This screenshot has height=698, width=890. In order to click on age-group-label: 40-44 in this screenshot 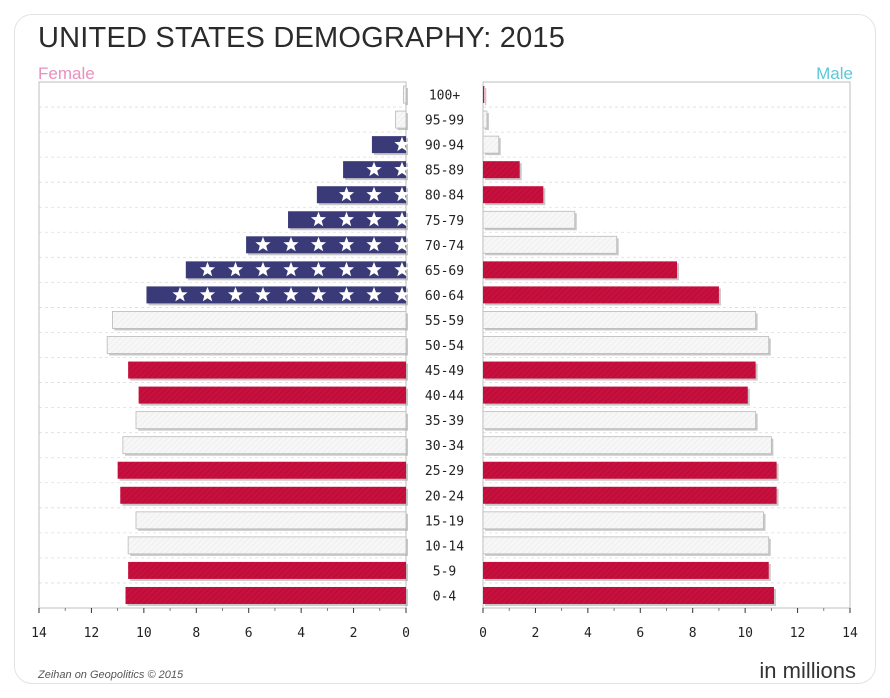, I will do `click(444, 396)`.